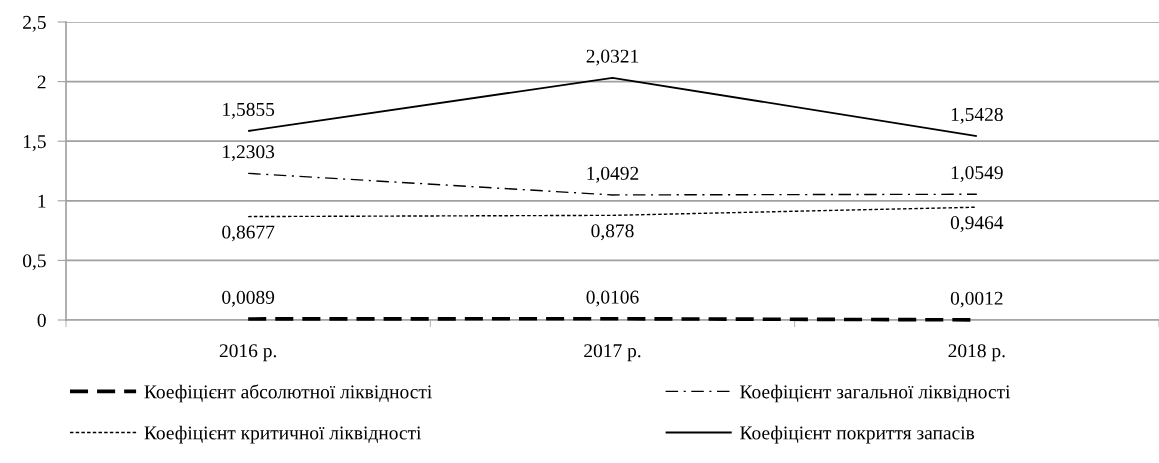 The image size is (1159, 463). What do you see at coordinates (977, 115) in the screenshot?
I see `data-label: 1,5428` at bounding box center [977, 115].